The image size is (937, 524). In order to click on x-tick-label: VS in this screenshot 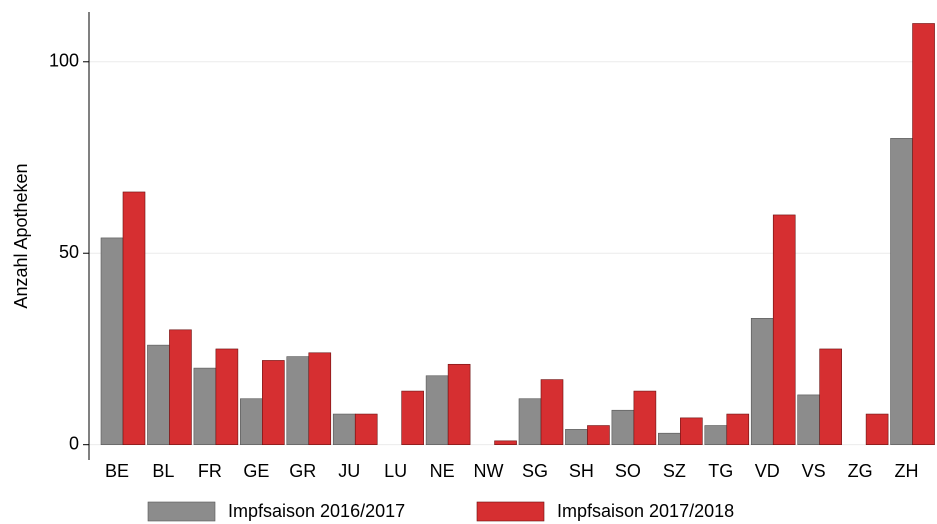, I will do `click(814, 471)`.